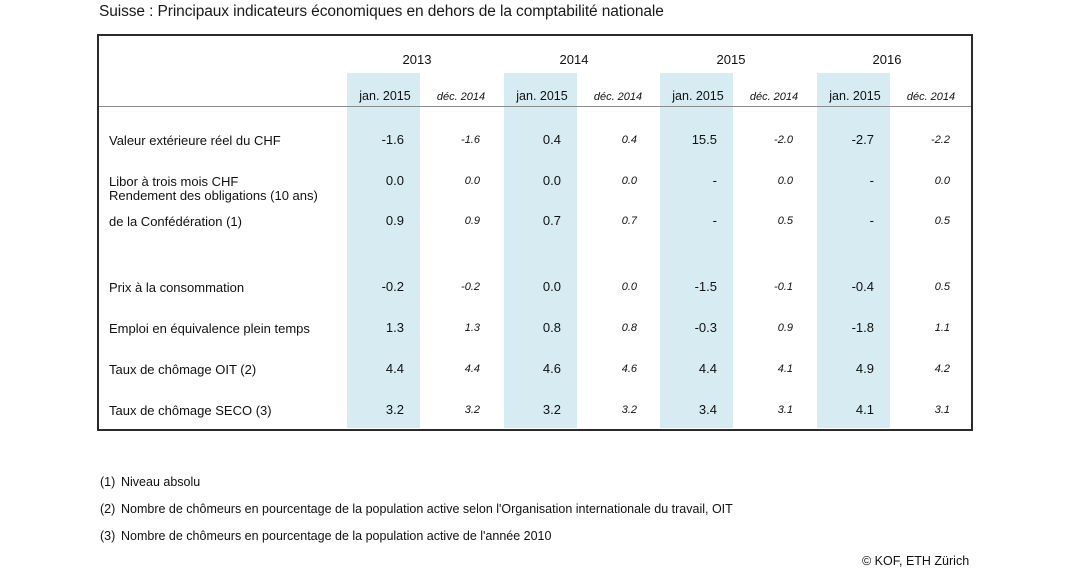 The height and width of the screenshot is (570, 1089). What do you see at coordinates (385, 96) in the screenshot?
I see `col-header-2013-jan: jan. 2015` at bounding box center [385, 96].